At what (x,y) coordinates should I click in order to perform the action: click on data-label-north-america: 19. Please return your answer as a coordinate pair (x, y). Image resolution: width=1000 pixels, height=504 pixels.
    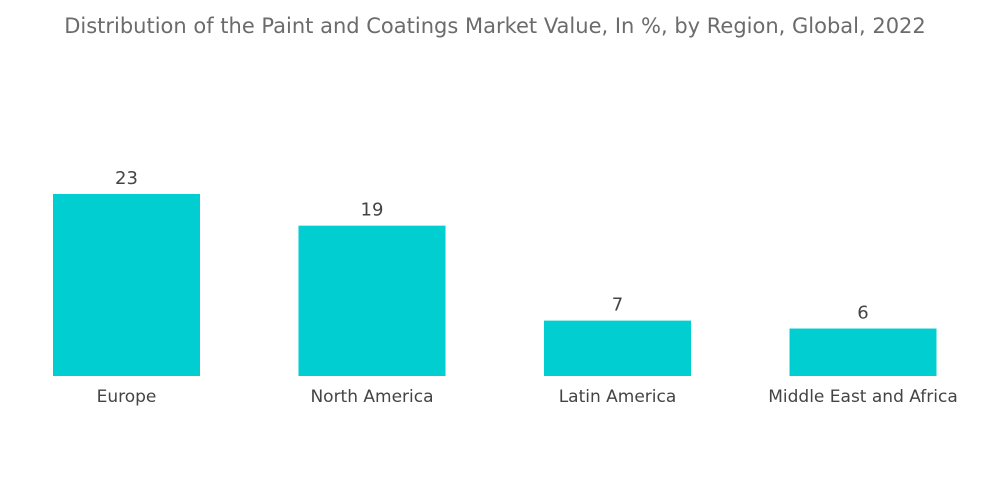
    Looking at the image, I should click on (372, 210).